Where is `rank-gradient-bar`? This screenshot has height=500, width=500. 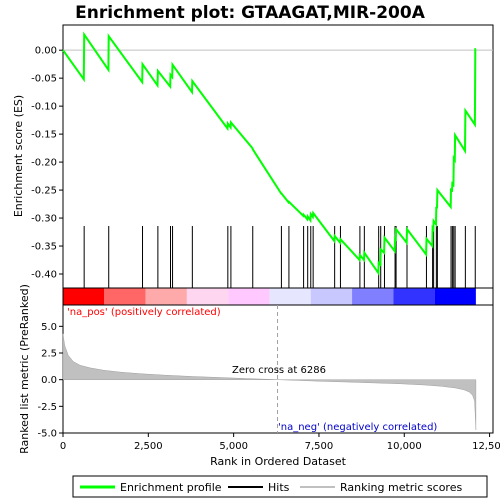 rank-gradient-bar is located at coordinates (278, 296).